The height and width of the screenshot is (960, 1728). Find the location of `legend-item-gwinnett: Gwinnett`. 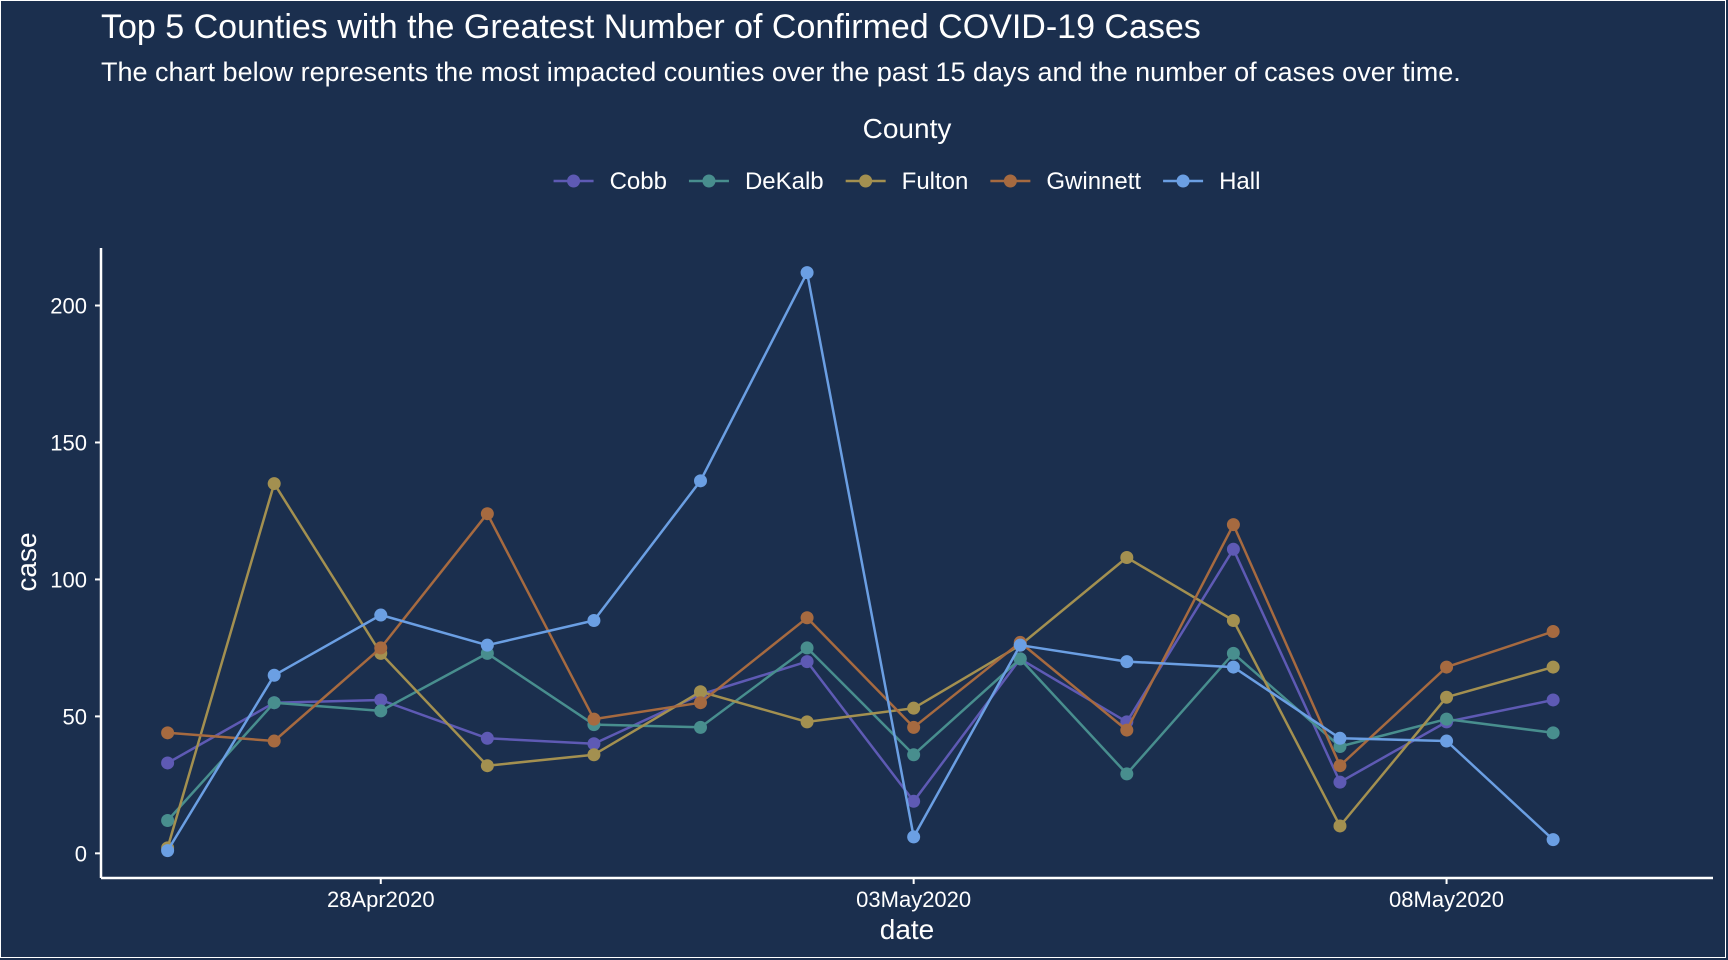

legend-item-gwinnett: Gwinnett is located at coordinates (1065, 181).